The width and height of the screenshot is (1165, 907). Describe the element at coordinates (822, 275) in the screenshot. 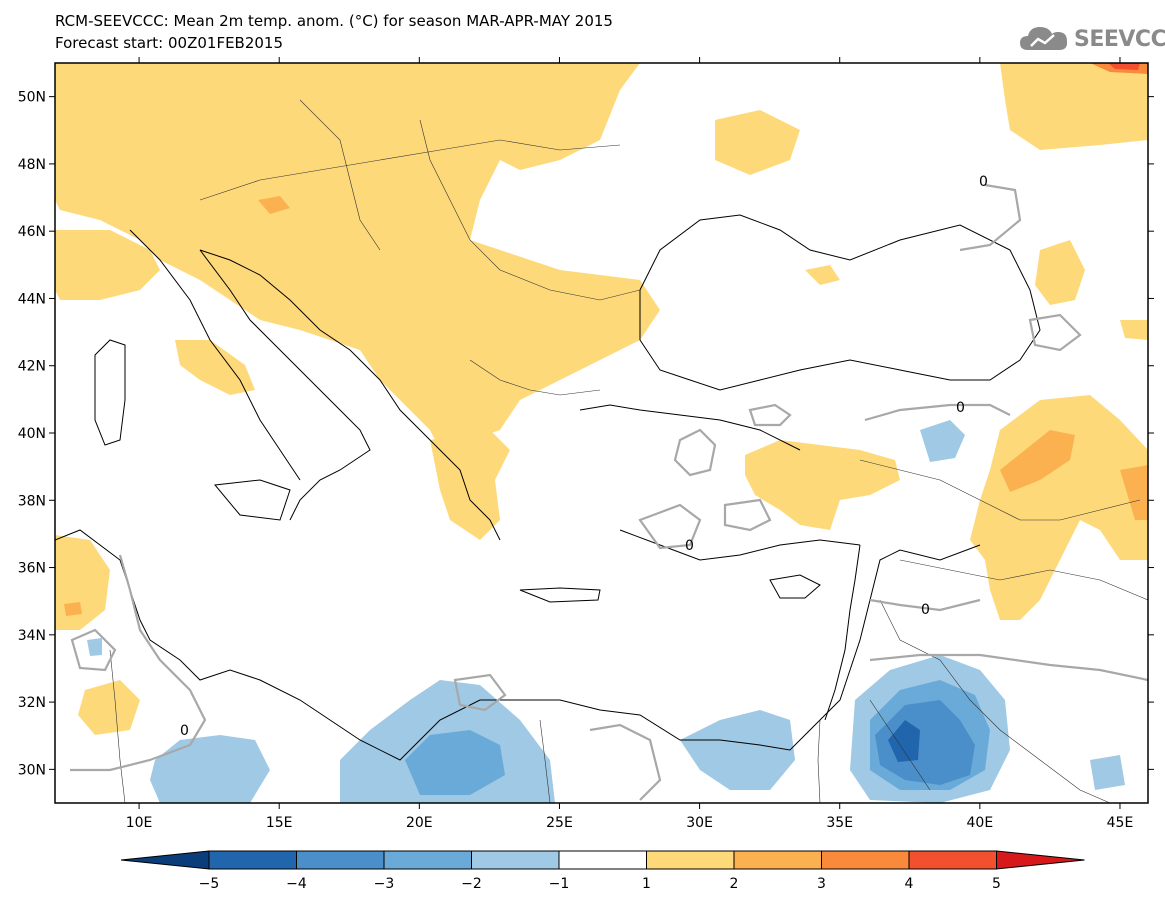

I see `warm-anomaly-crimea` at that location.